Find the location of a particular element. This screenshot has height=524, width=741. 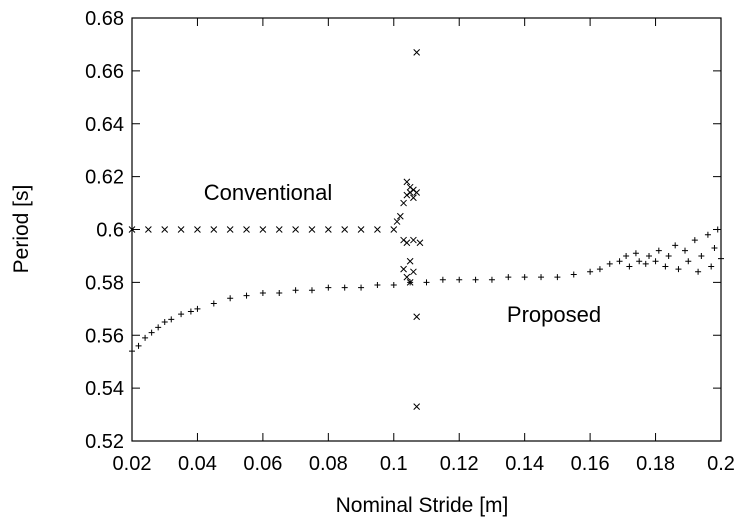

x-tick-label: 0.02 is located at coordinates (132, 464).